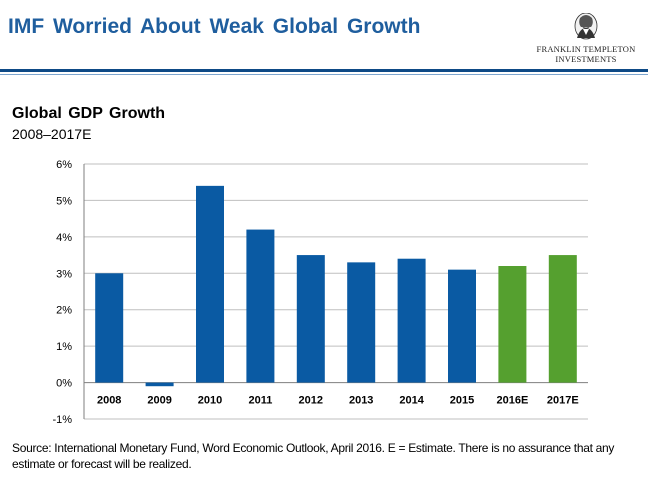 The image size is (648, 479). What do you see at coordinates (159, 401) in the screenshot?
I see `x-tick-label: 2009` at bounding box center [159, 401].